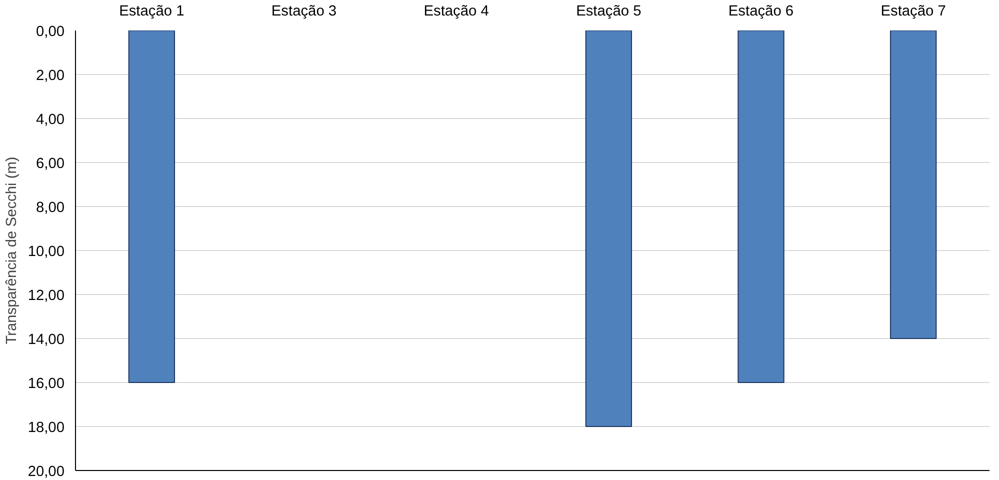  Describe the element at coordinates (913, 12) in the screenshot. I see `x-tick-label: Estação 7` at that location.